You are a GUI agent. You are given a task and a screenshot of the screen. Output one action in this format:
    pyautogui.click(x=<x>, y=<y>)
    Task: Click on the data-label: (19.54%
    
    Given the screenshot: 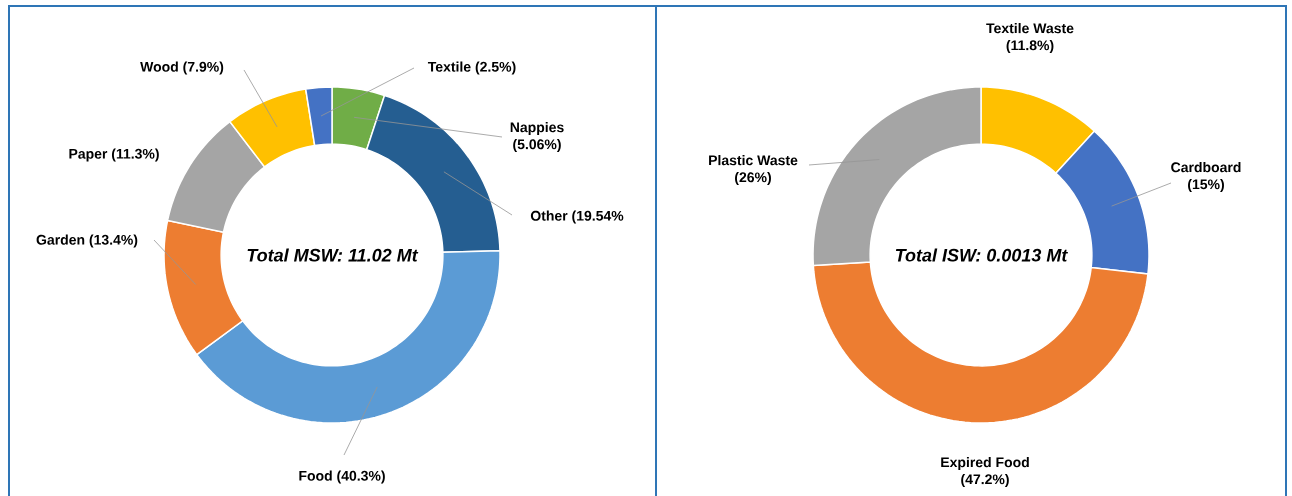 What is the action you would take?
    pyautogui.click(x=598, y=217)
    